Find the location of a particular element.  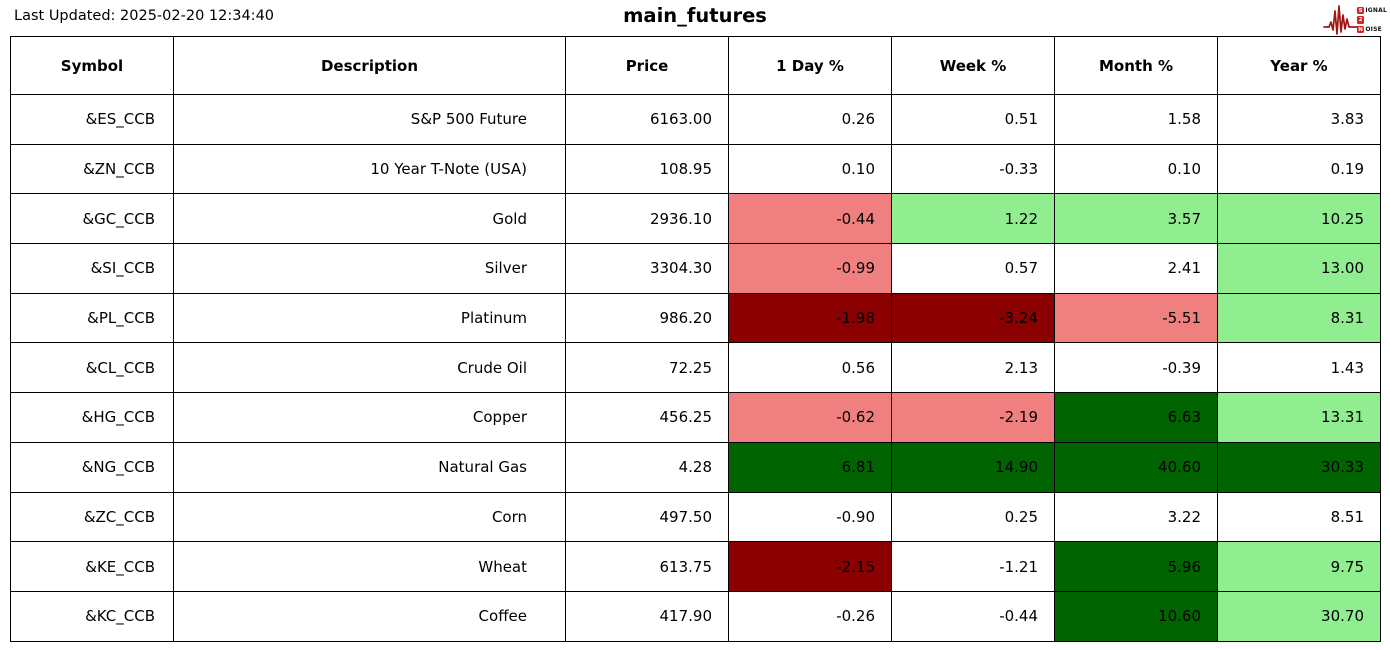

year-pct-cell: 13.00 is located at coordinates (1299, 268).